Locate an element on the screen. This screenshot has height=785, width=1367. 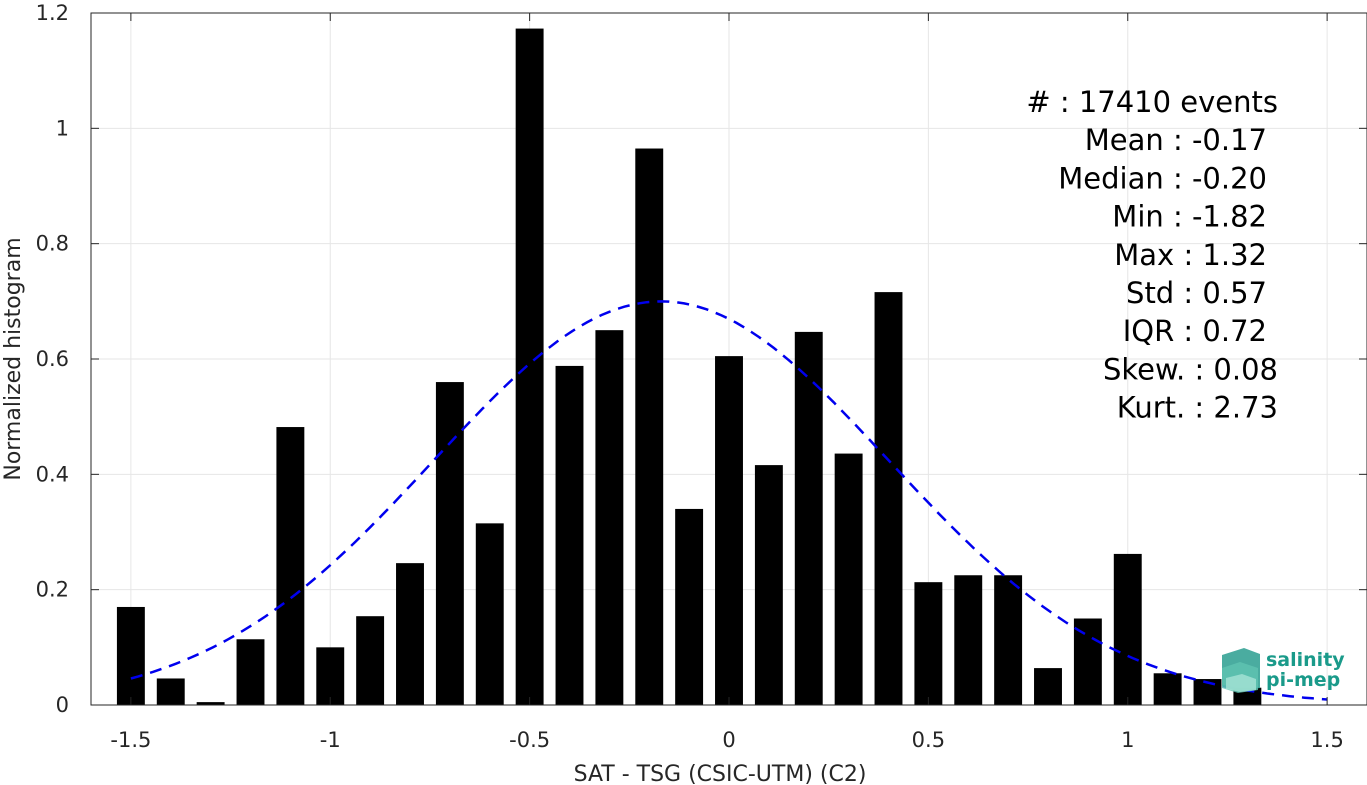
y-tick-label: 0.8 is located at coordinates (52, 244).